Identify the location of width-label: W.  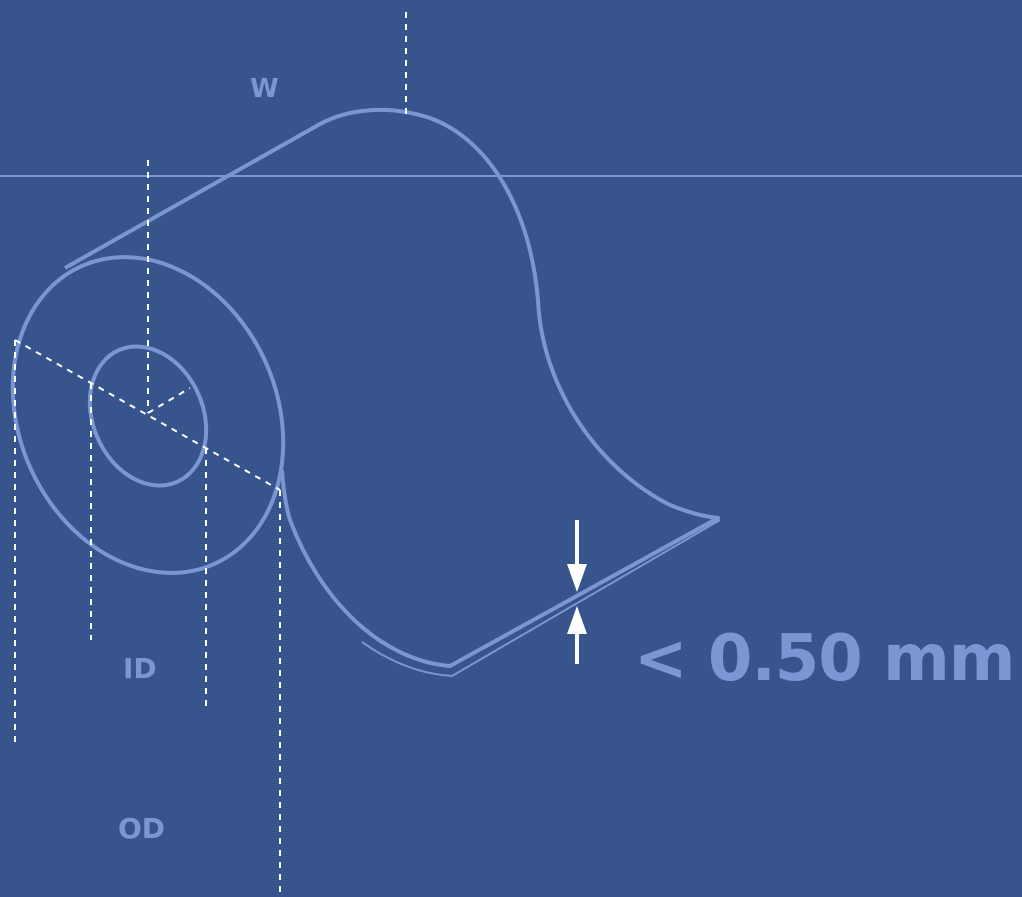
(264, 89).